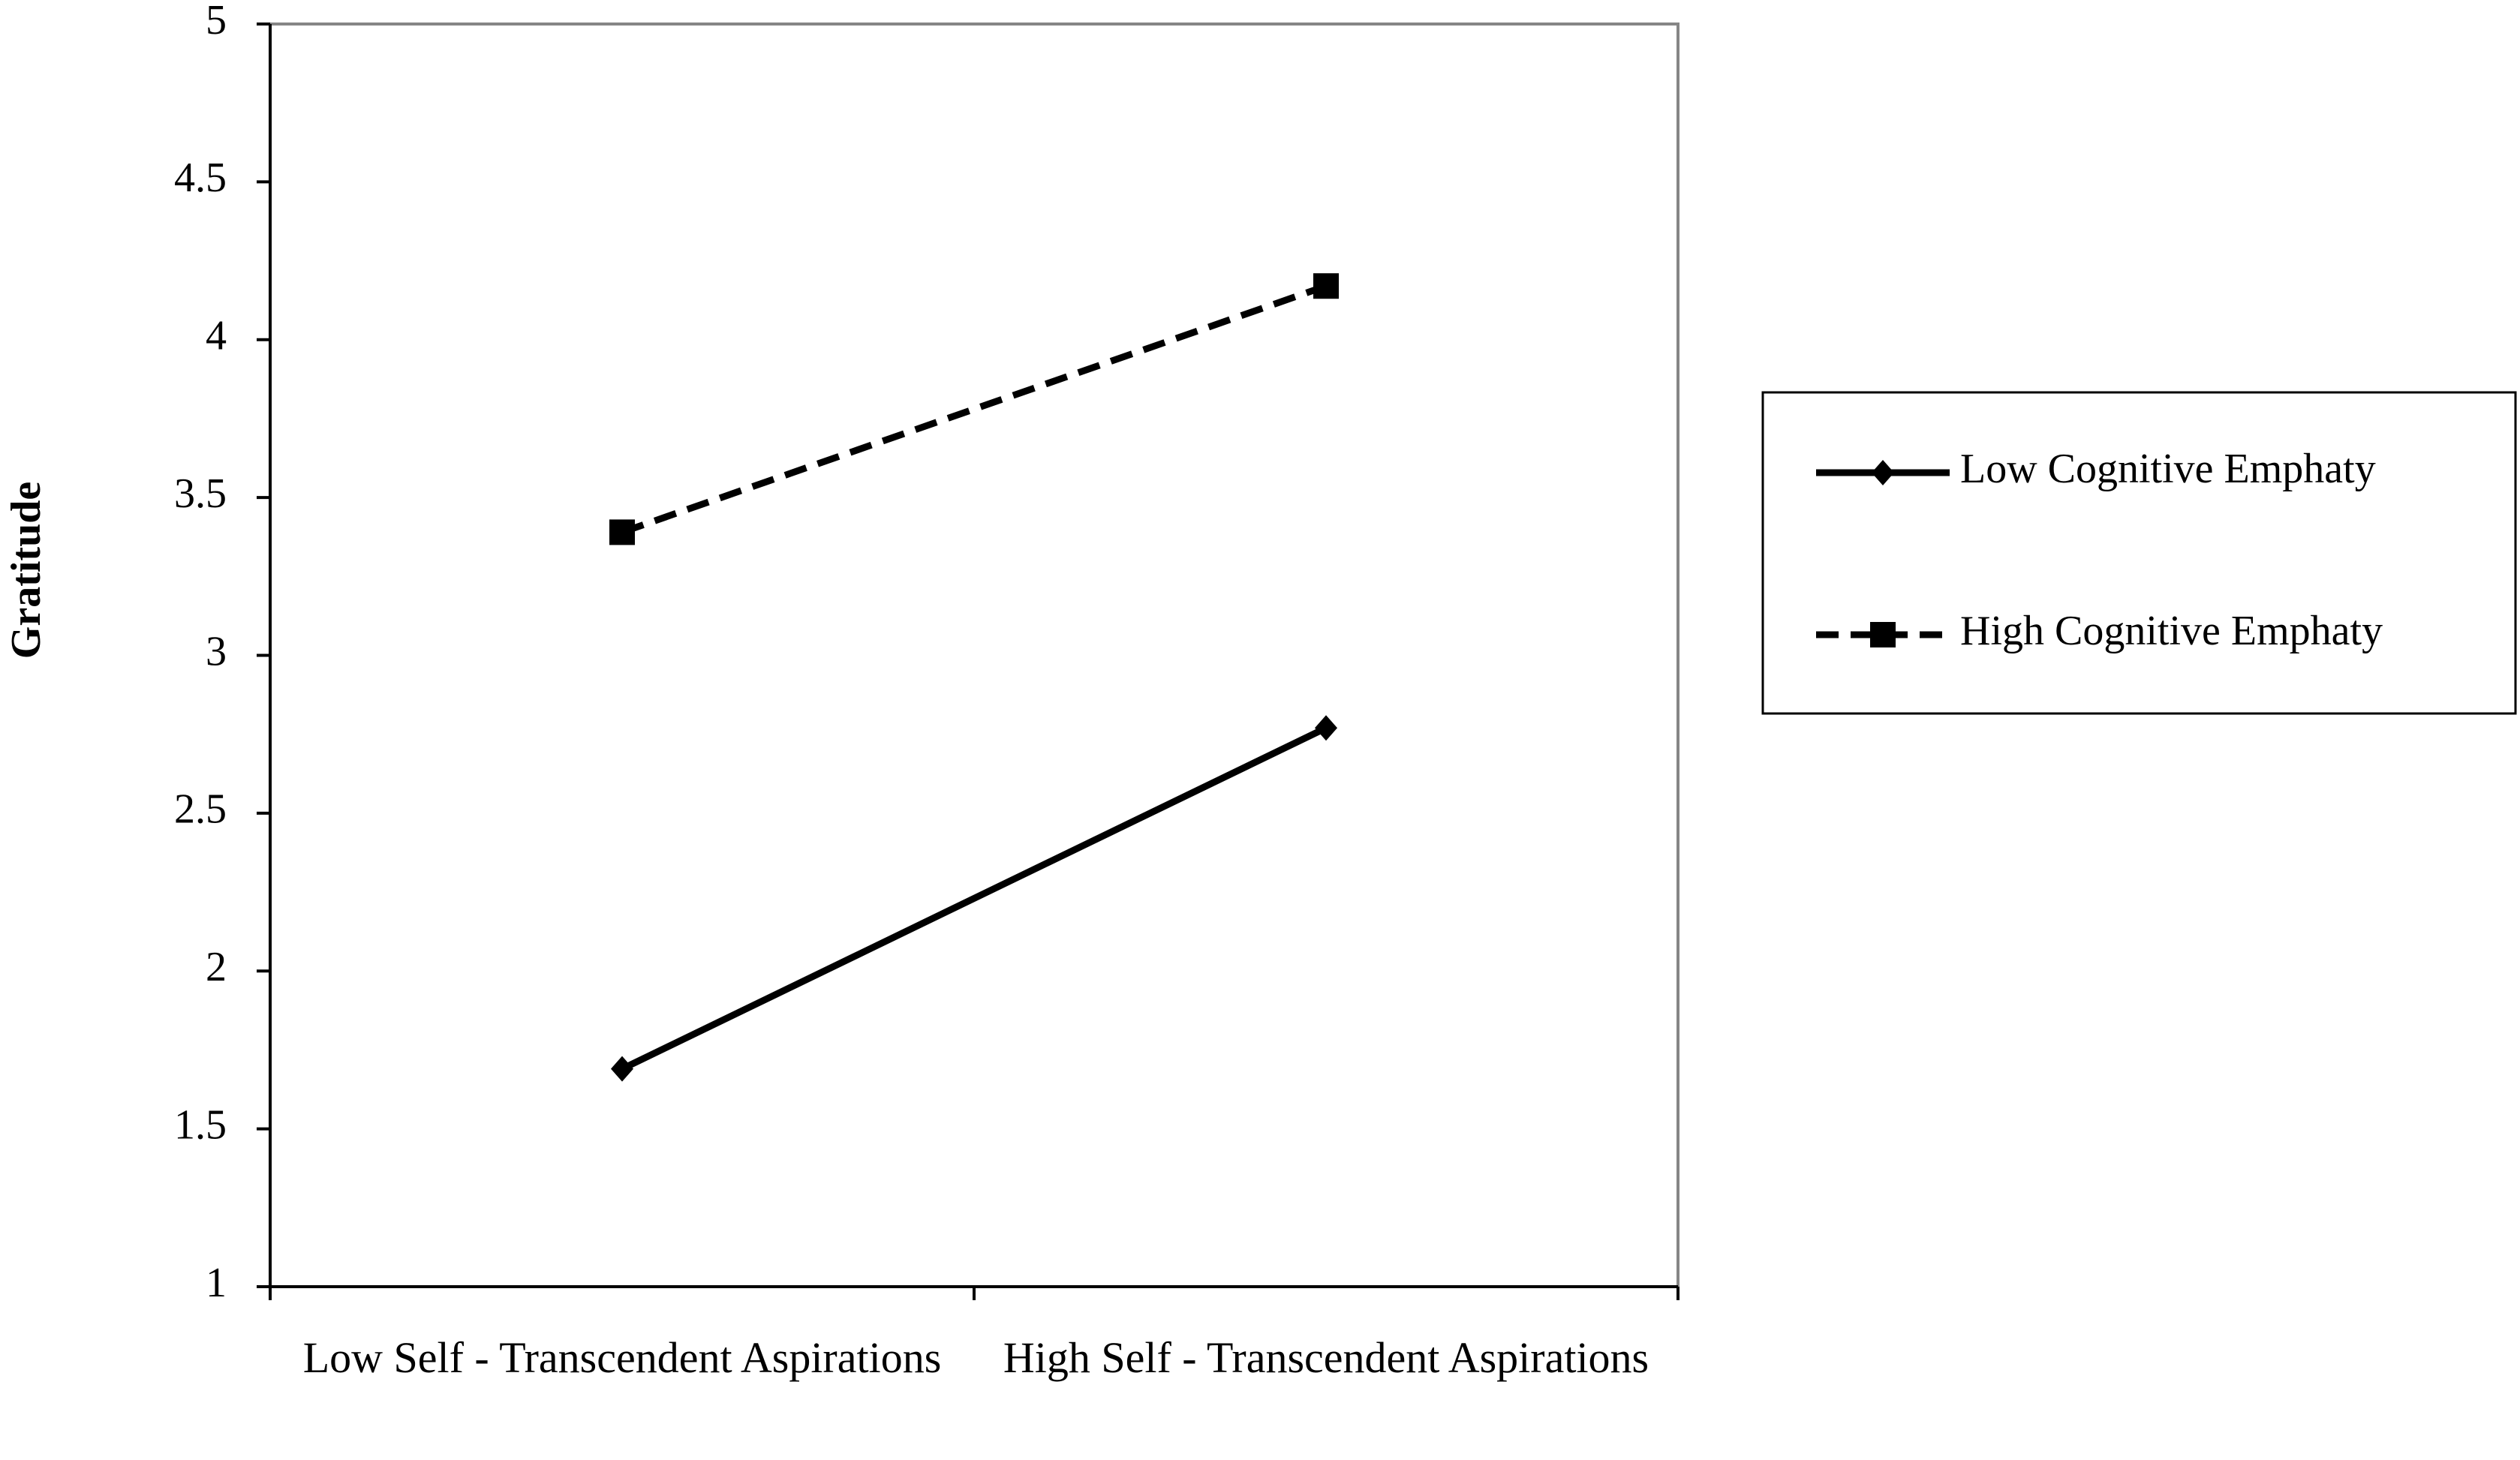 The image size is (2520, 1460). I want to click on y-tick-label: 4.5, so click(200, 178).